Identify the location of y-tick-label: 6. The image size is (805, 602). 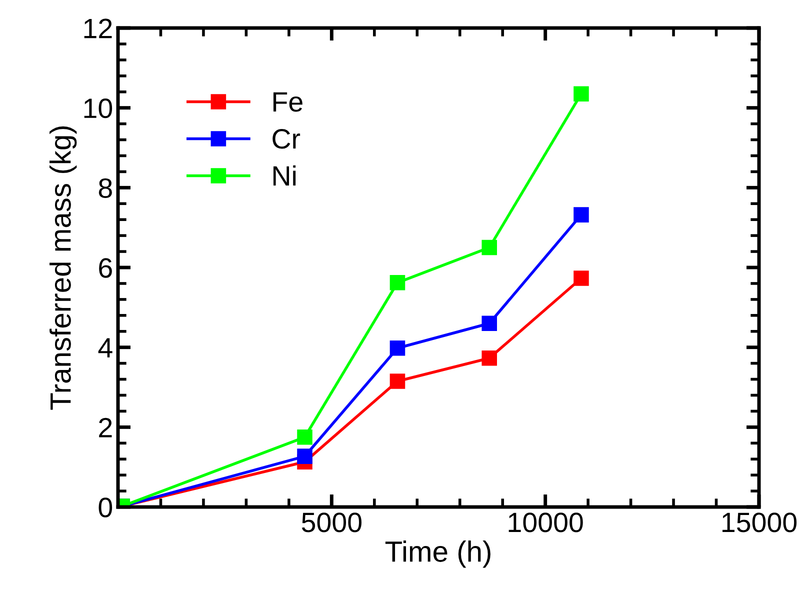
(105, 268).